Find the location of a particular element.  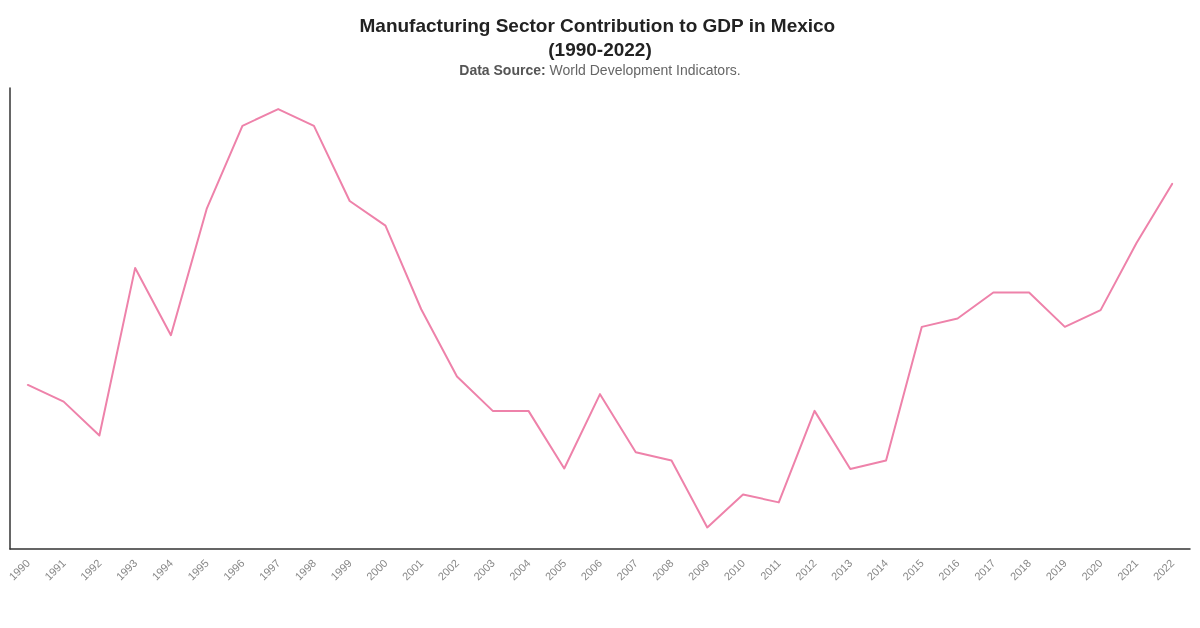

chart-subtitle: Data Source: World Development Indicators. is located at coordinates (600, 70).